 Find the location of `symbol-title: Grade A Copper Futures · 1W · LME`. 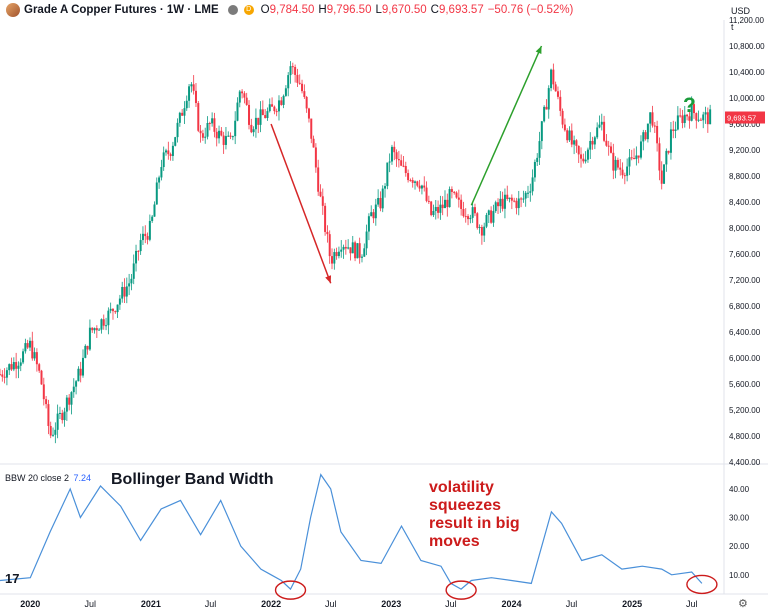

symbol-title: Grade A Copper Futures · 1W · LME is located at coordinates (121, 10).